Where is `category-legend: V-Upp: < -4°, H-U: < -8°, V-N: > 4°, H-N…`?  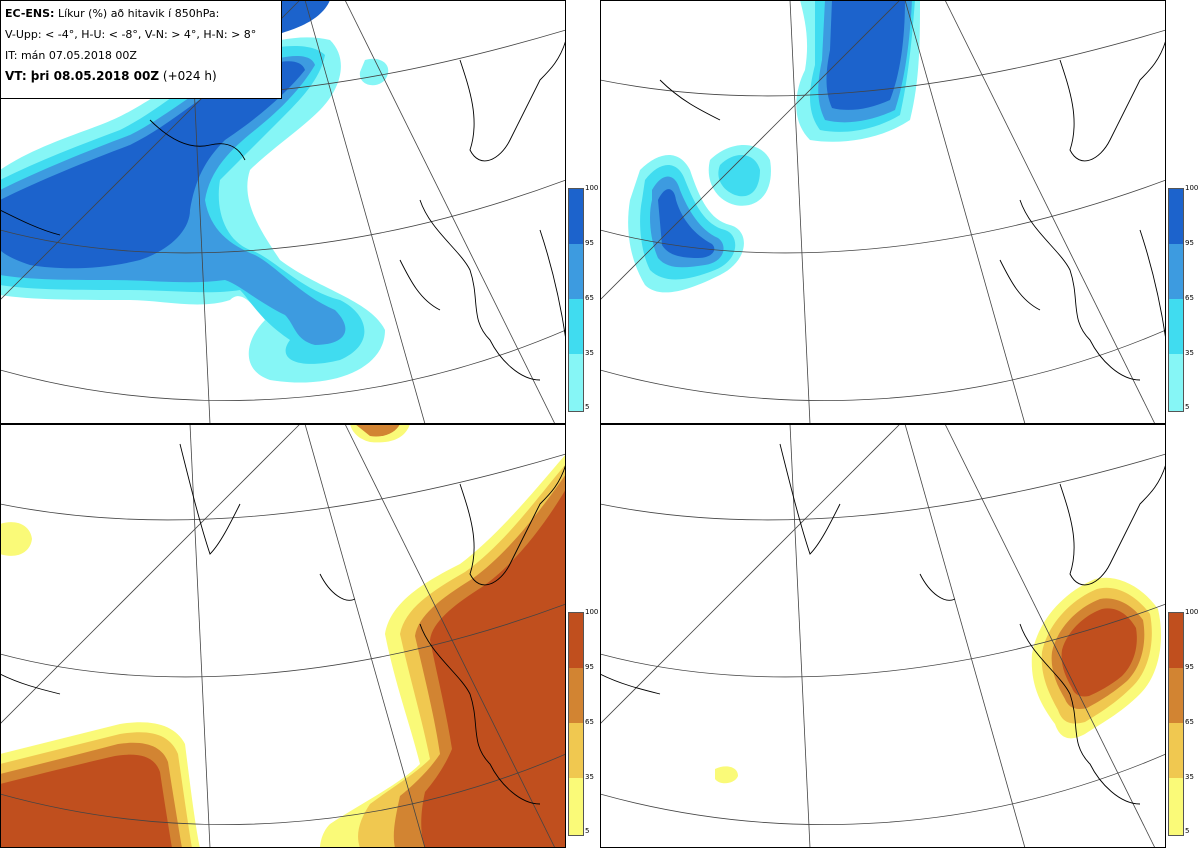
category-legend: V-Upp: < -4°, H-U: < -8°, V-N: > 4°, H-N… is located at coordinates (131, 34).